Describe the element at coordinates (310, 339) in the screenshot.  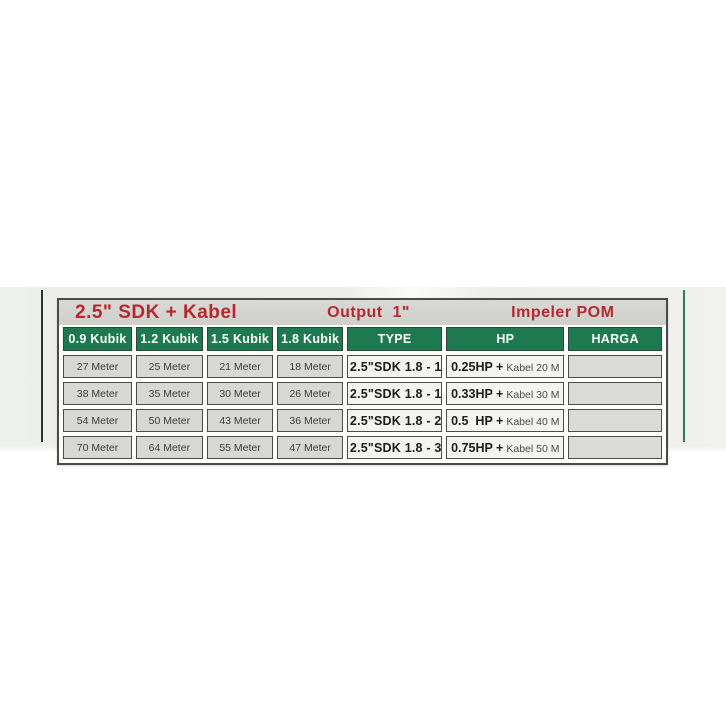
I see `column-header-1.8-kubik: 1.8 Kubik` at that location.